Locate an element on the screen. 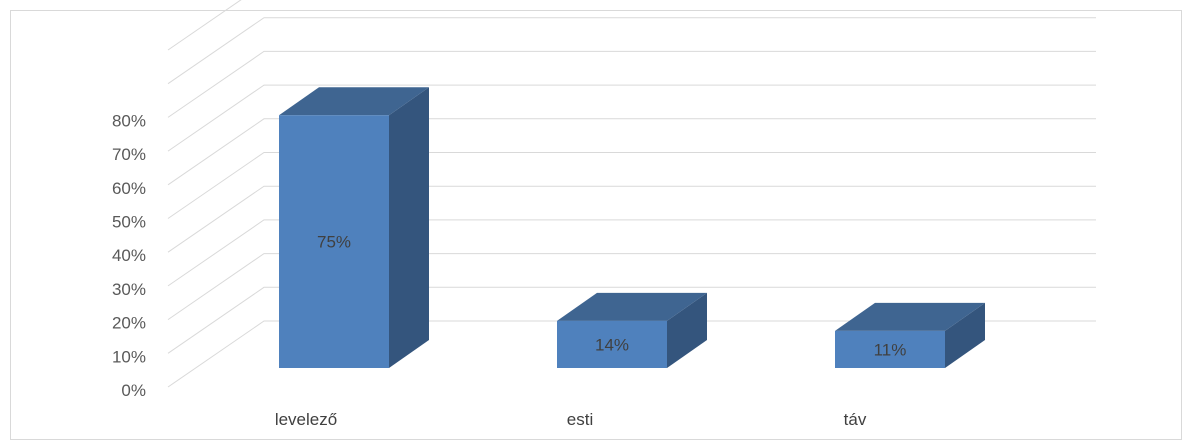 This screenshot has width=1194, height=448. bar-táv: 11% is located at coordinates (910, 335).